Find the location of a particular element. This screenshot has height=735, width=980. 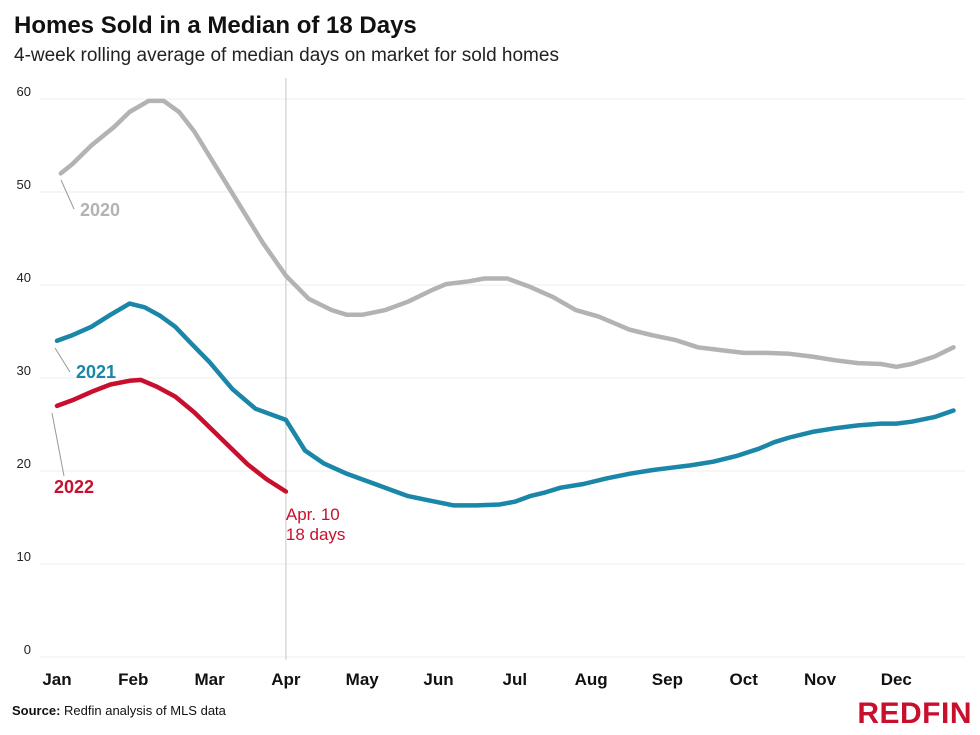

chart-title: Homes Sold in a Median of 18 Days is located at coordinates (215, 25).